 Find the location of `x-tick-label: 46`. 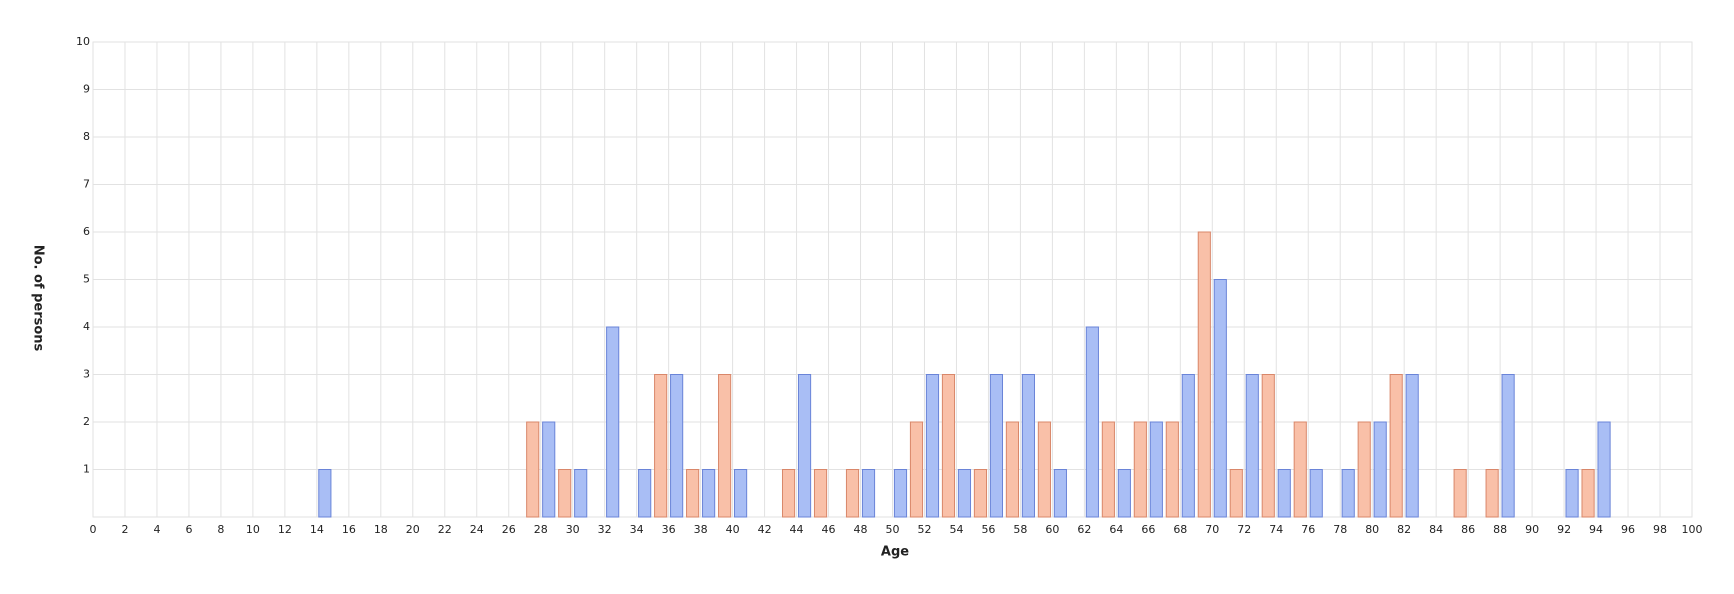

x-tick-label: 46 is located at coordinates (829, 529).